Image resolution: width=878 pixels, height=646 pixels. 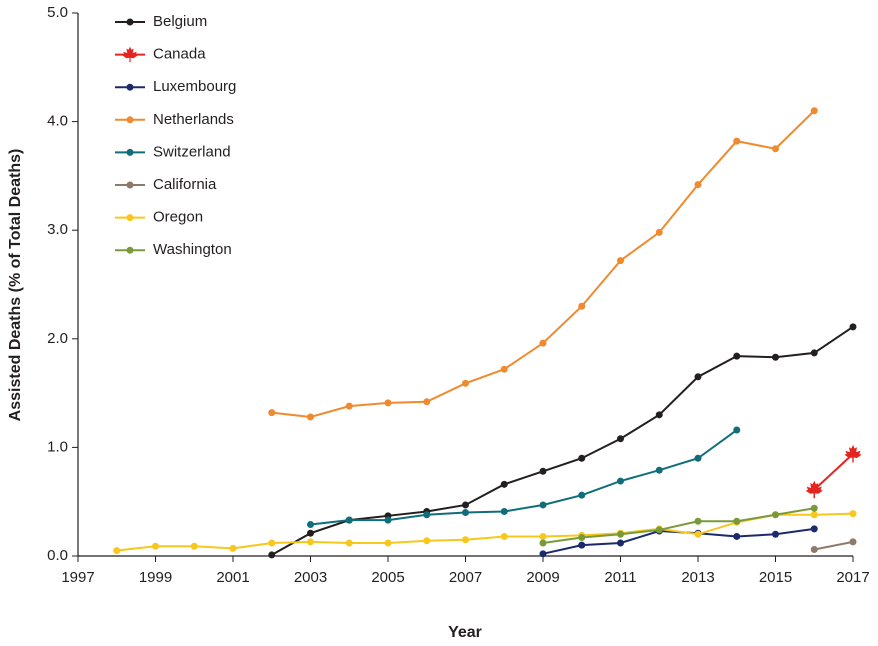 What do you see at coordinates (155, 577) in the screenshot?
I see `x-tick-label: 1999` at bounding box center [155, 577].